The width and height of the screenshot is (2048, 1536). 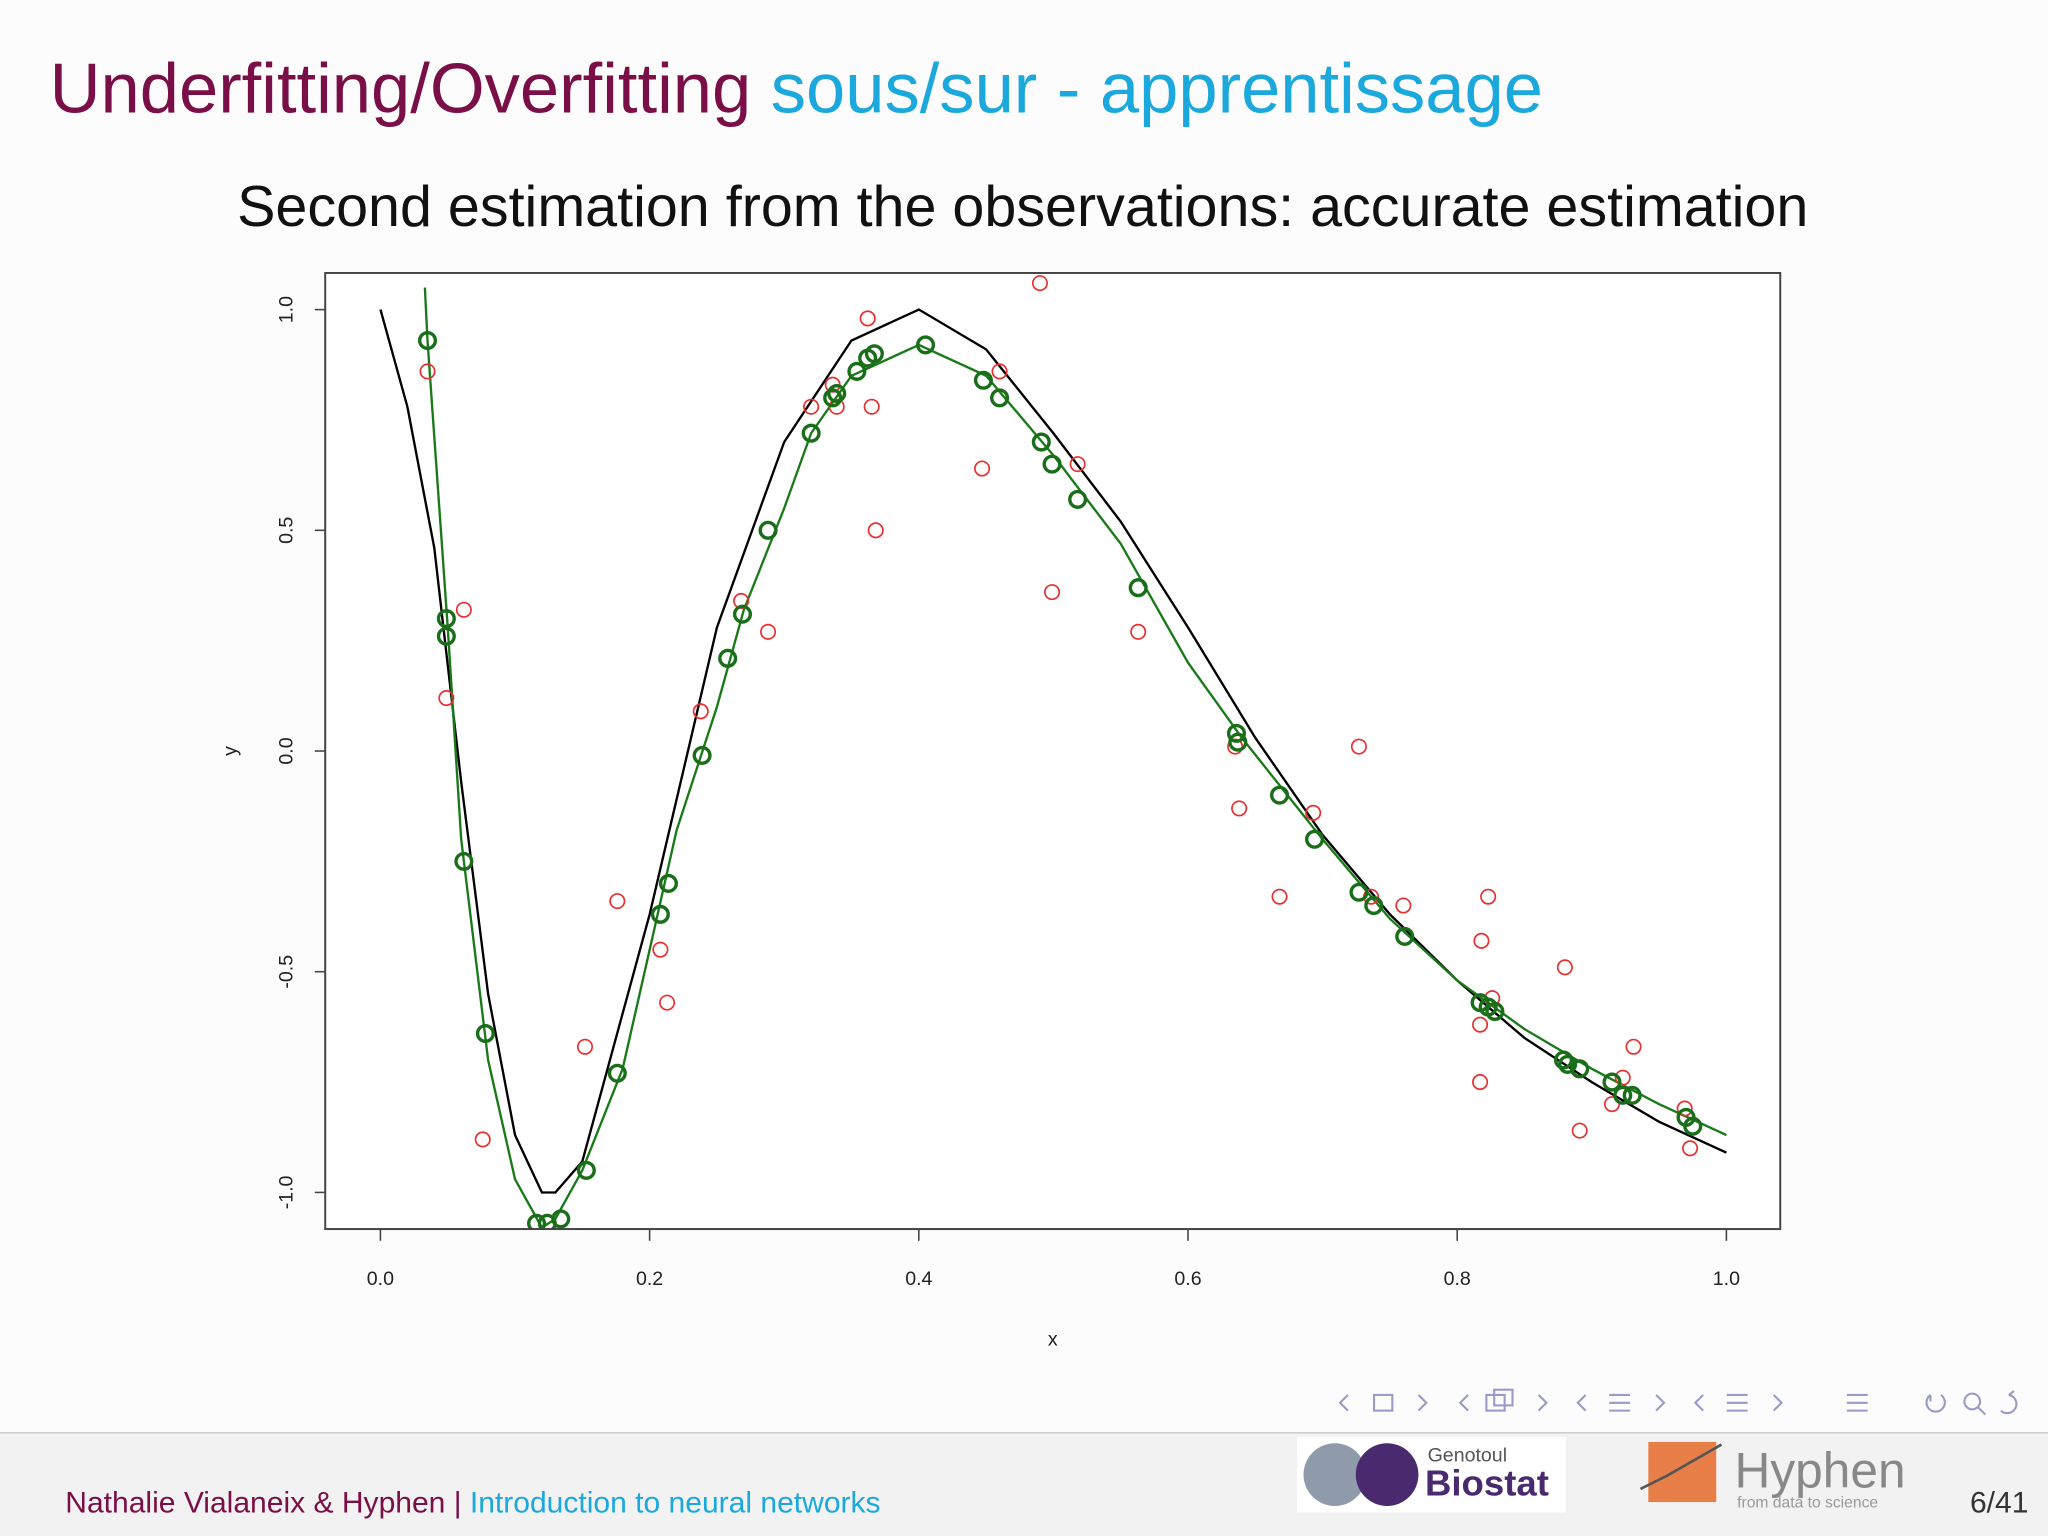 I want to click on title-main: Underfitting/Overfitting, so click(x=401, y=87).